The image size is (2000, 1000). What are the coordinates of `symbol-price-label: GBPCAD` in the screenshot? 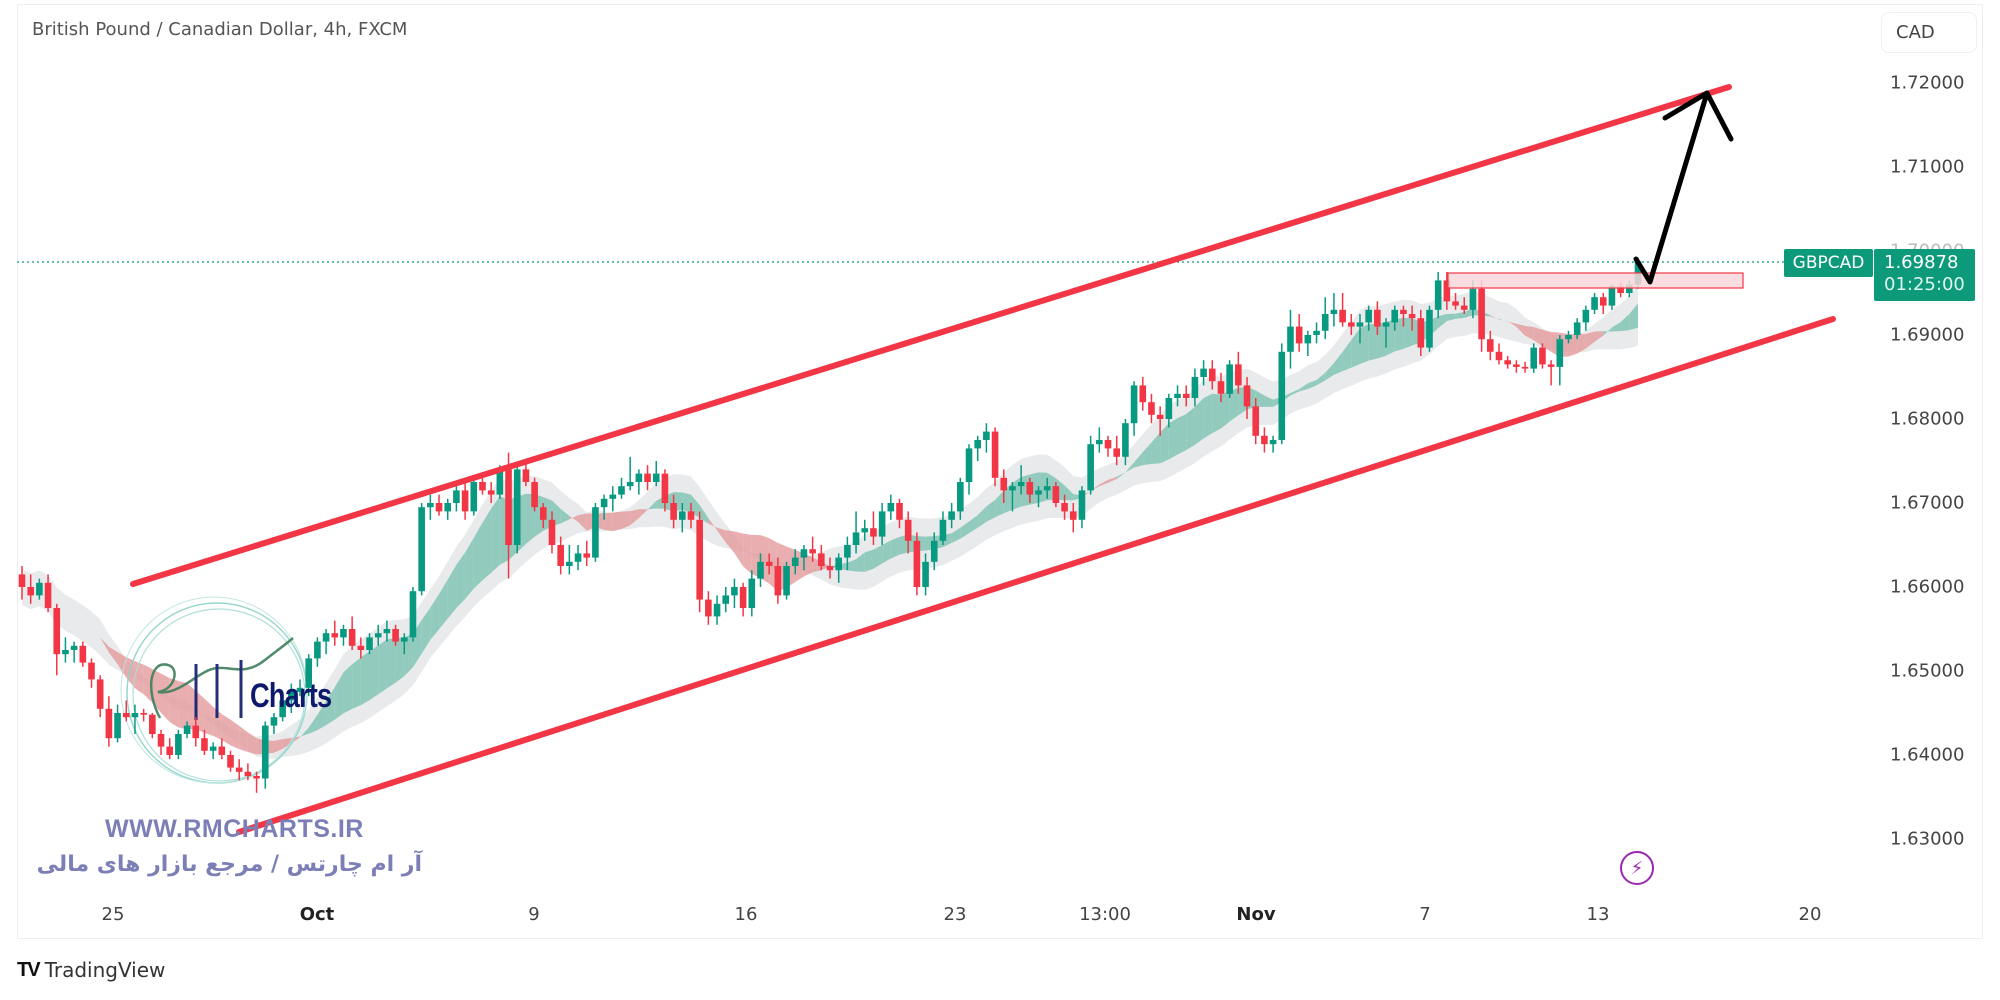 It's located at (1828, 263).